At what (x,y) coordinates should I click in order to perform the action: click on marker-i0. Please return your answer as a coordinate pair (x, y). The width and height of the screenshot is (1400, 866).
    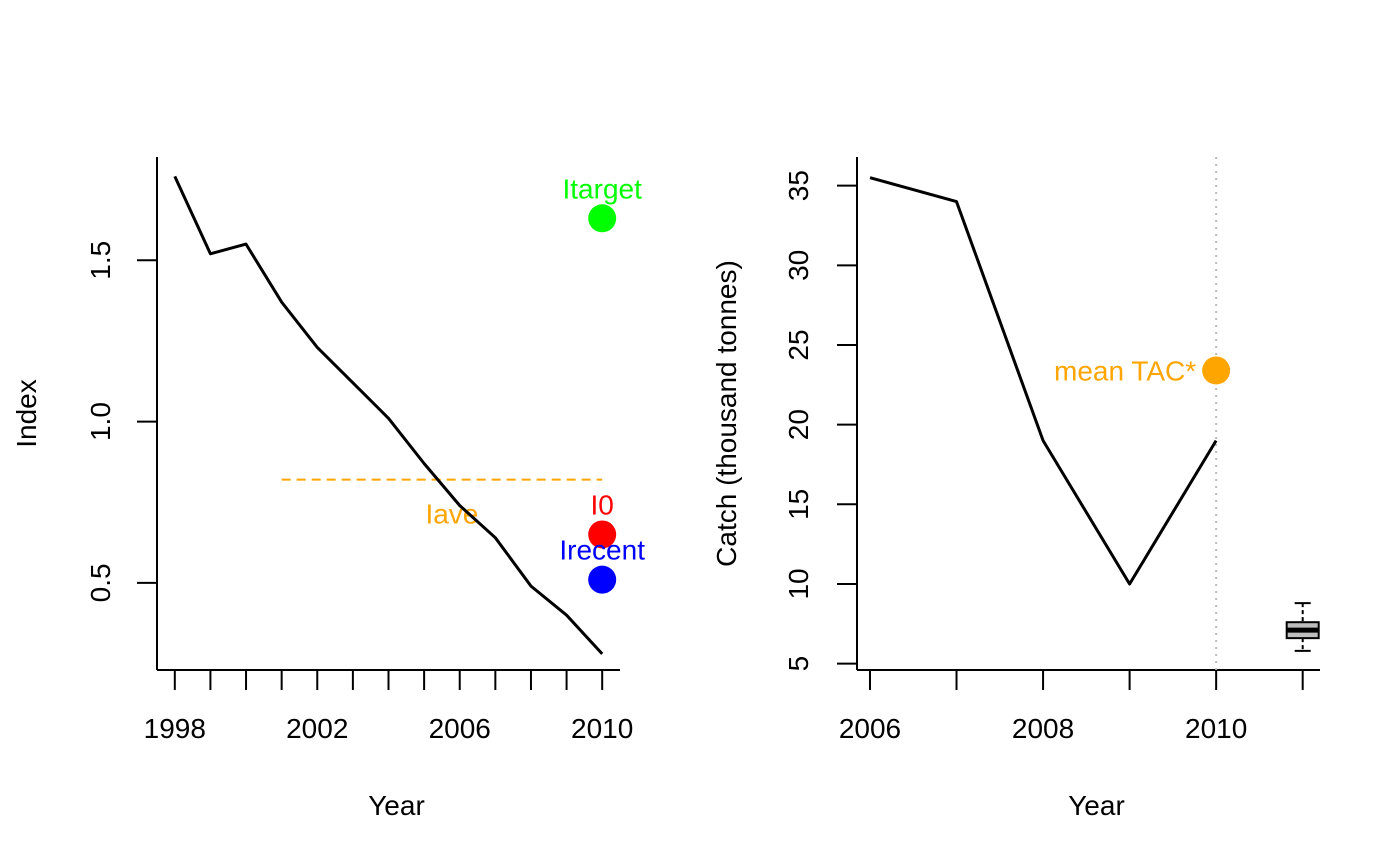
    Looking at the image, I should click on (602, 534).